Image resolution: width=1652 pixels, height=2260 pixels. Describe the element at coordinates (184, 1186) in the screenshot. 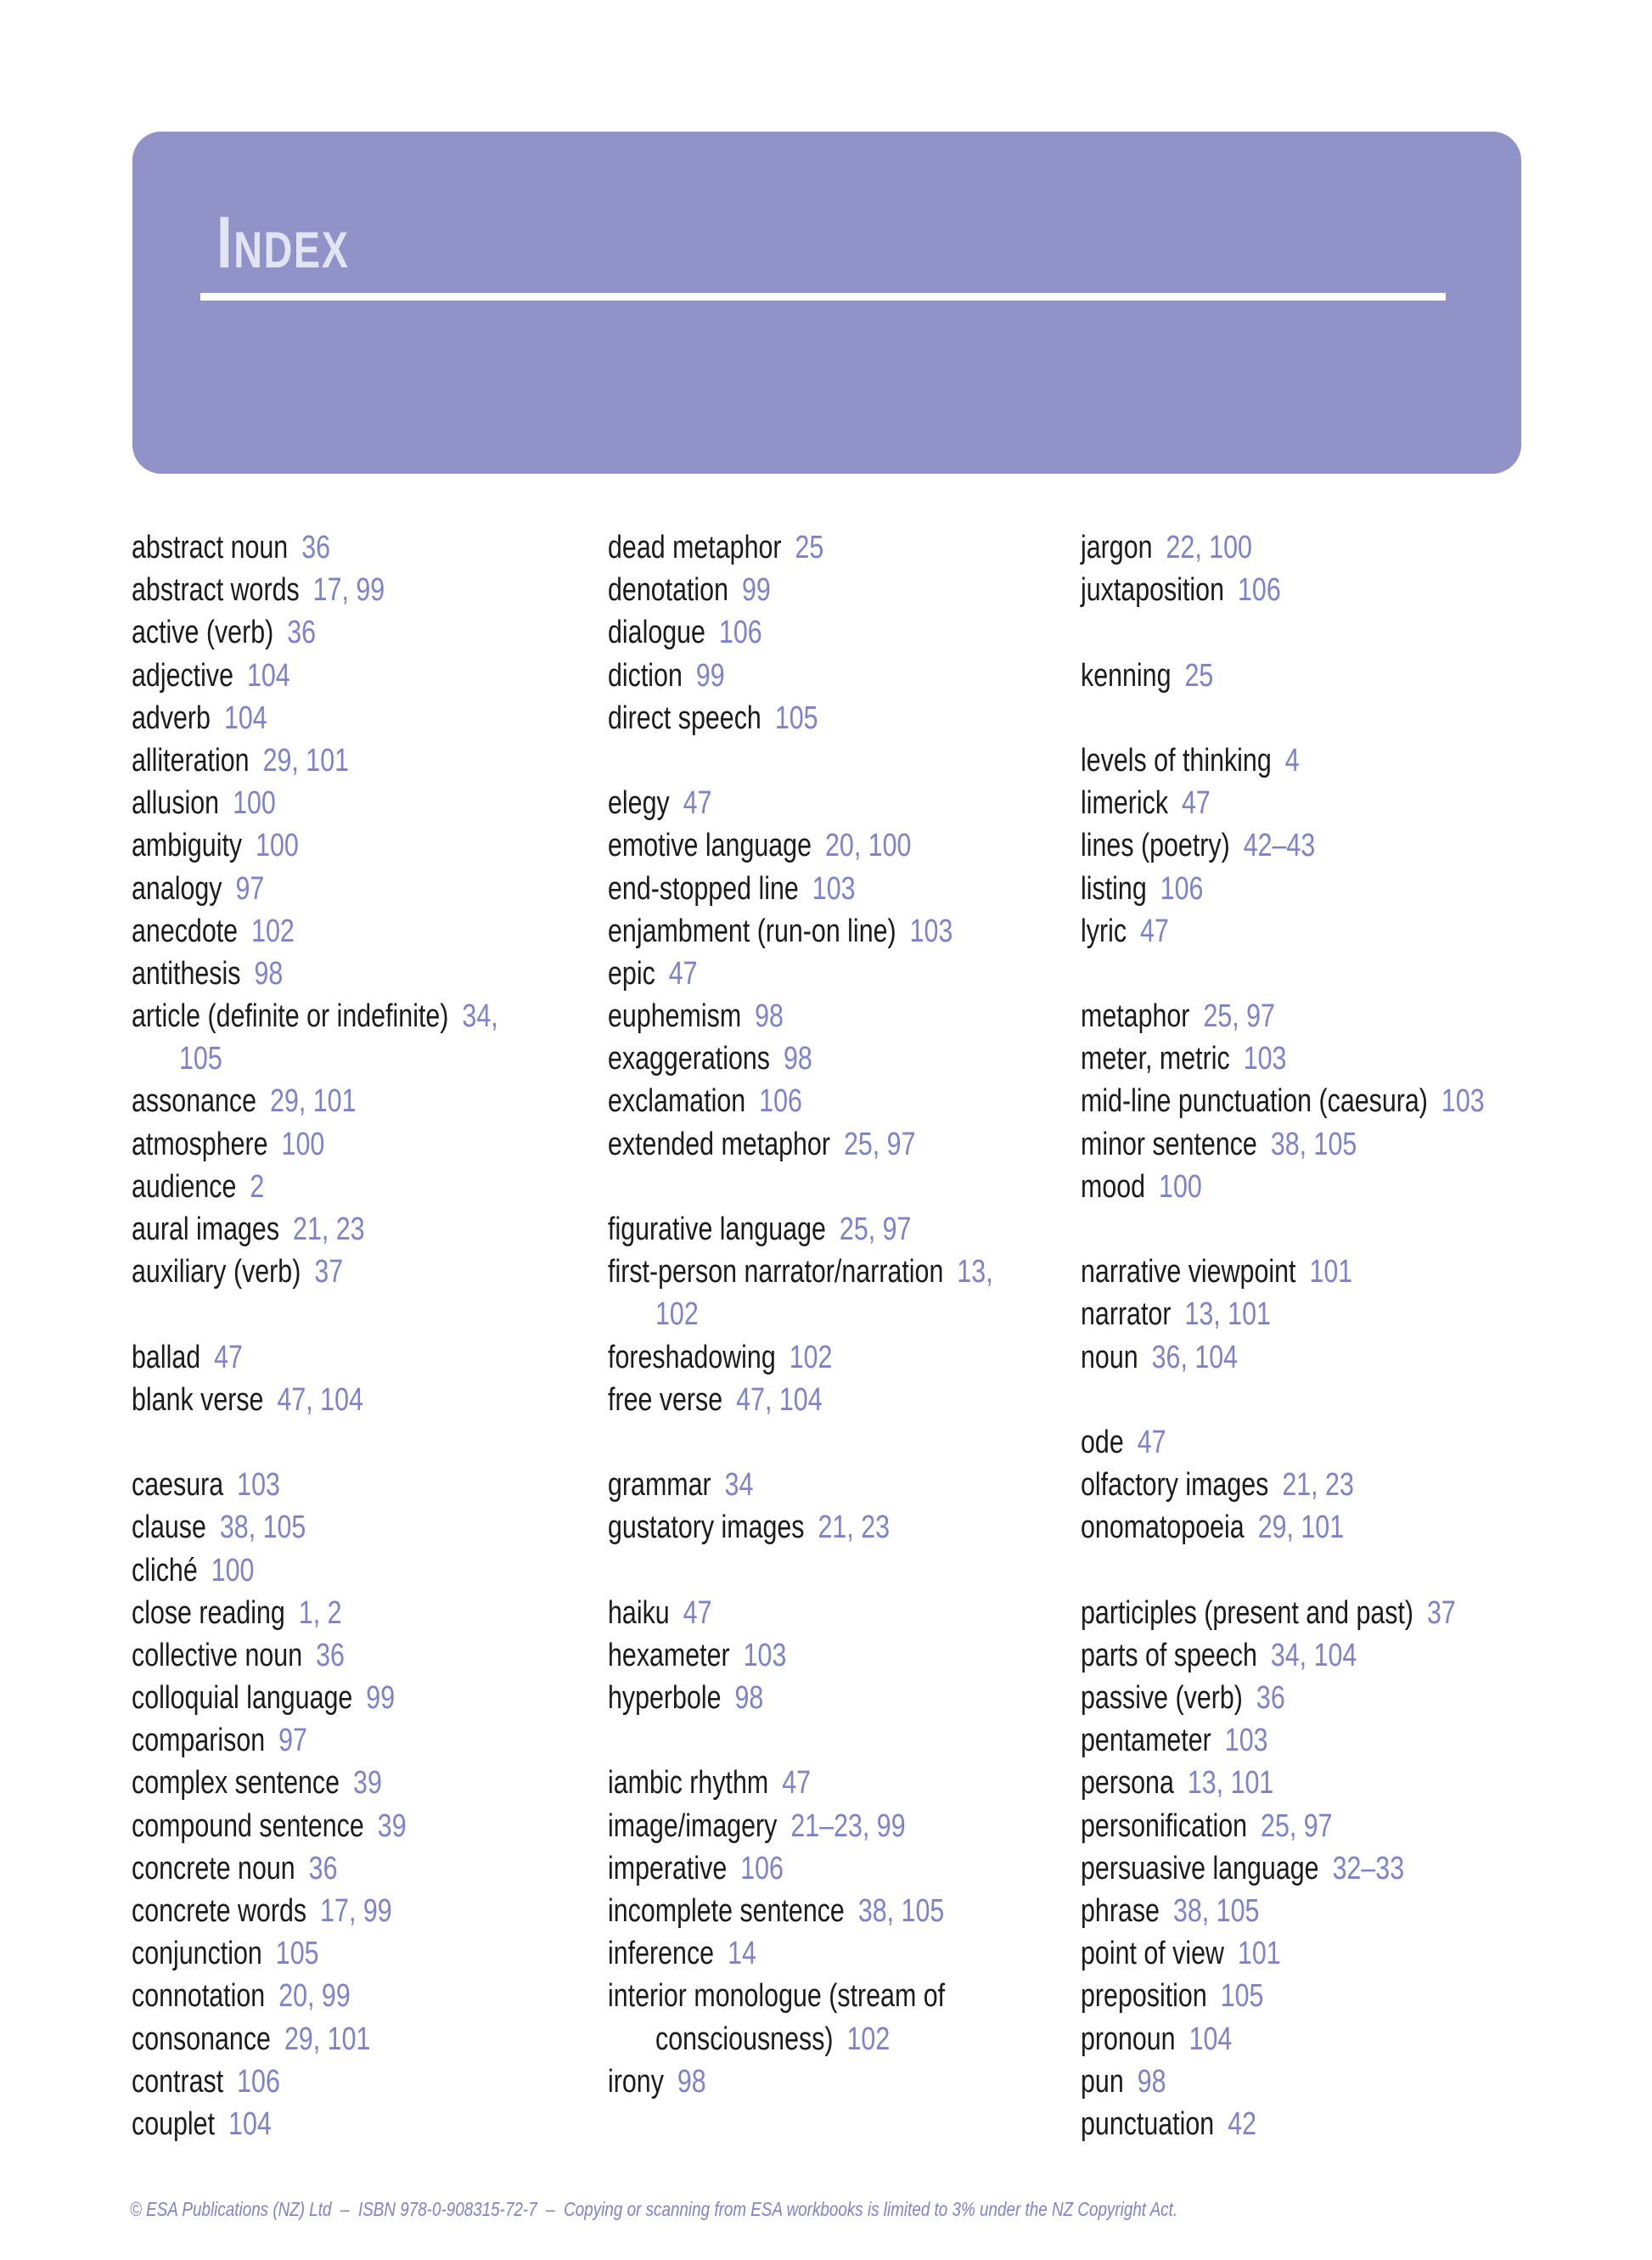

I see `entry-term: audience` at that location.